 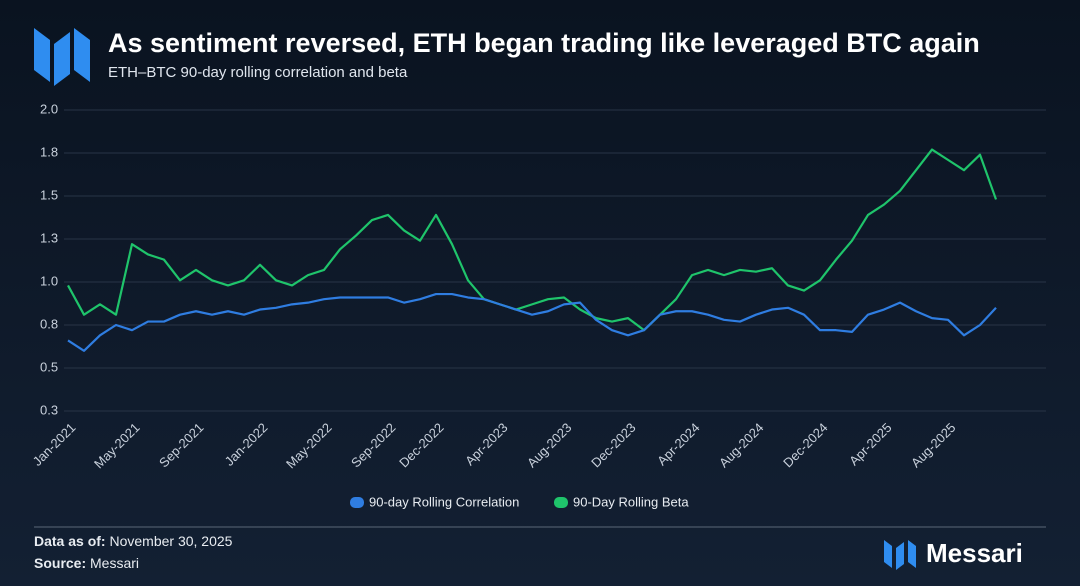 I want to click on x-tick-label: Aug-2024, so click(x=741, y=445).